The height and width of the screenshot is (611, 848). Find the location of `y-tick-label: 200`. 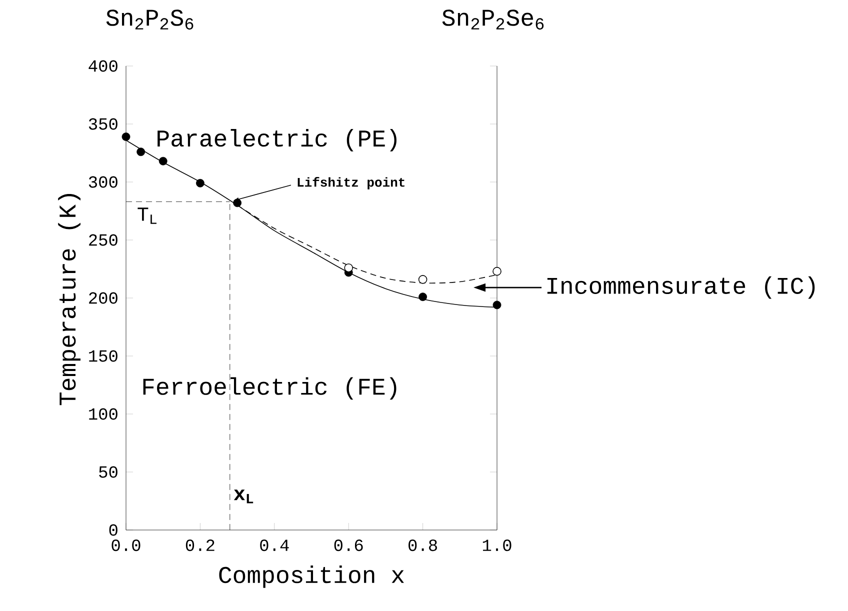

y-tick-label: 200 is located at coordinates (103, 298).